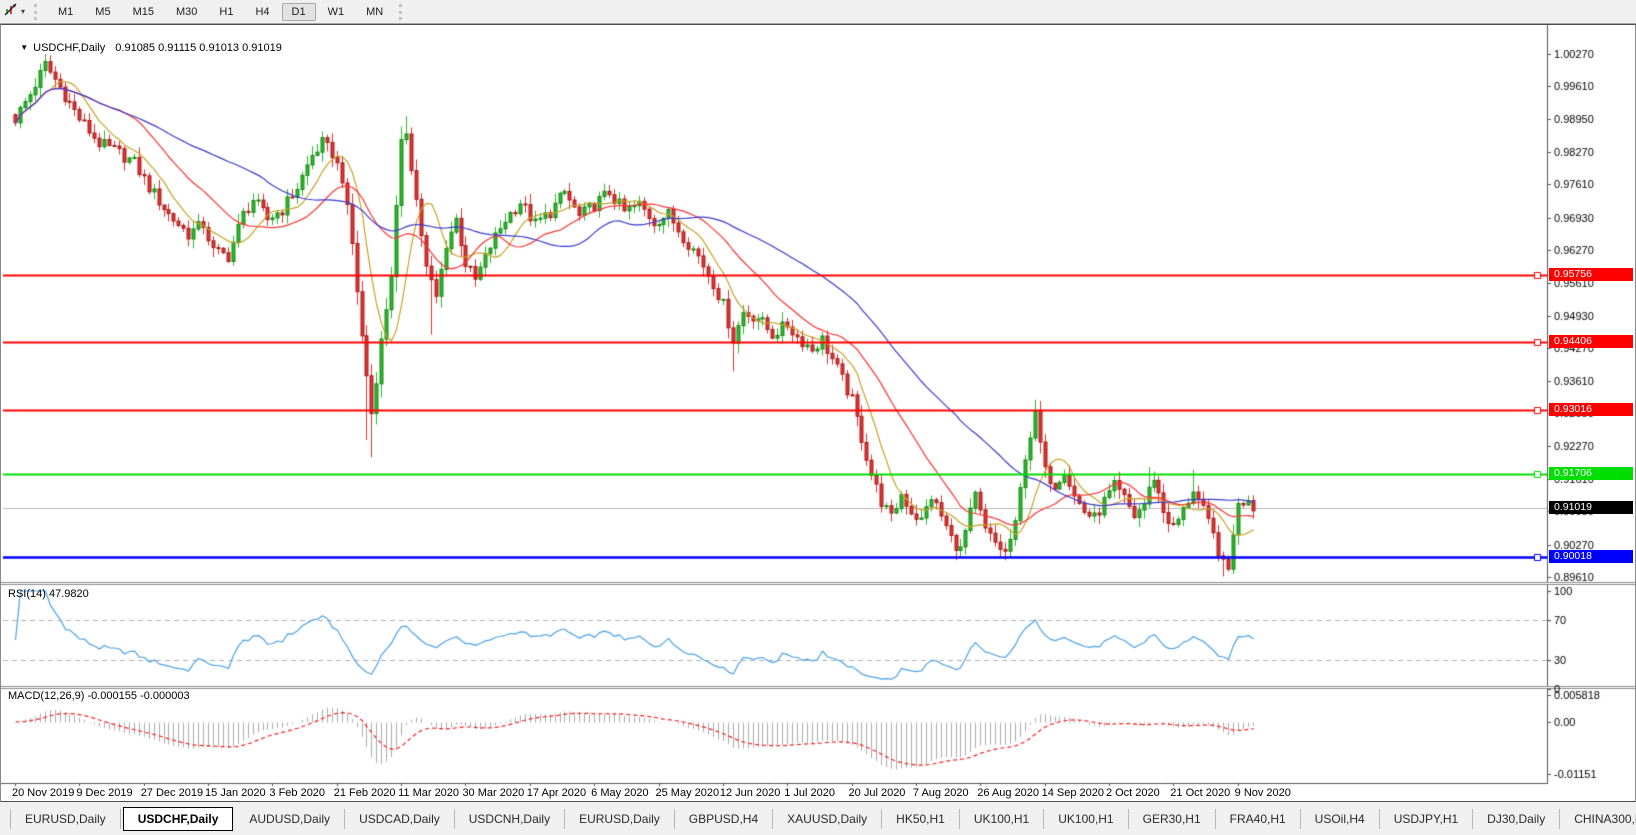 This screenshot has height=835, width=1636. I want to click on date-label: 30 Mar 2020, so click(493, 793).